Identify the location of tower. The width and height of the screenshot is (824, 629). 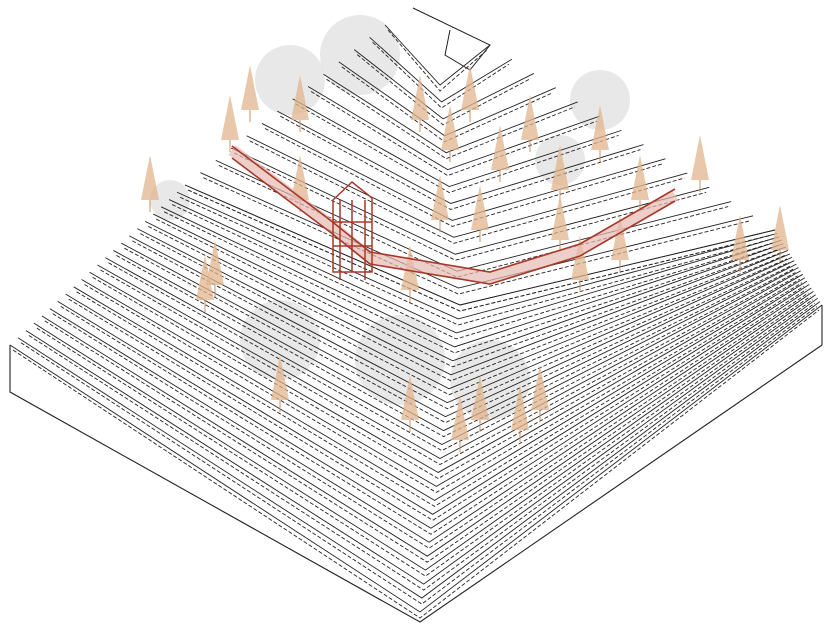
(352, 230).